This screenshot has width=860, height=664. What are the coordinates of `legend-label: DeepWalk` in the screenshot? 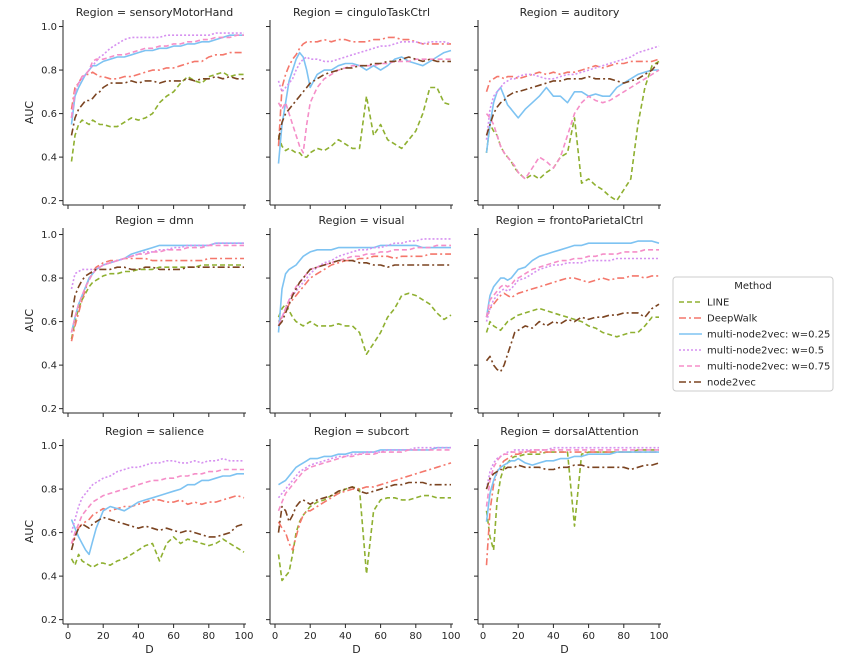 It's located at (732, 319).